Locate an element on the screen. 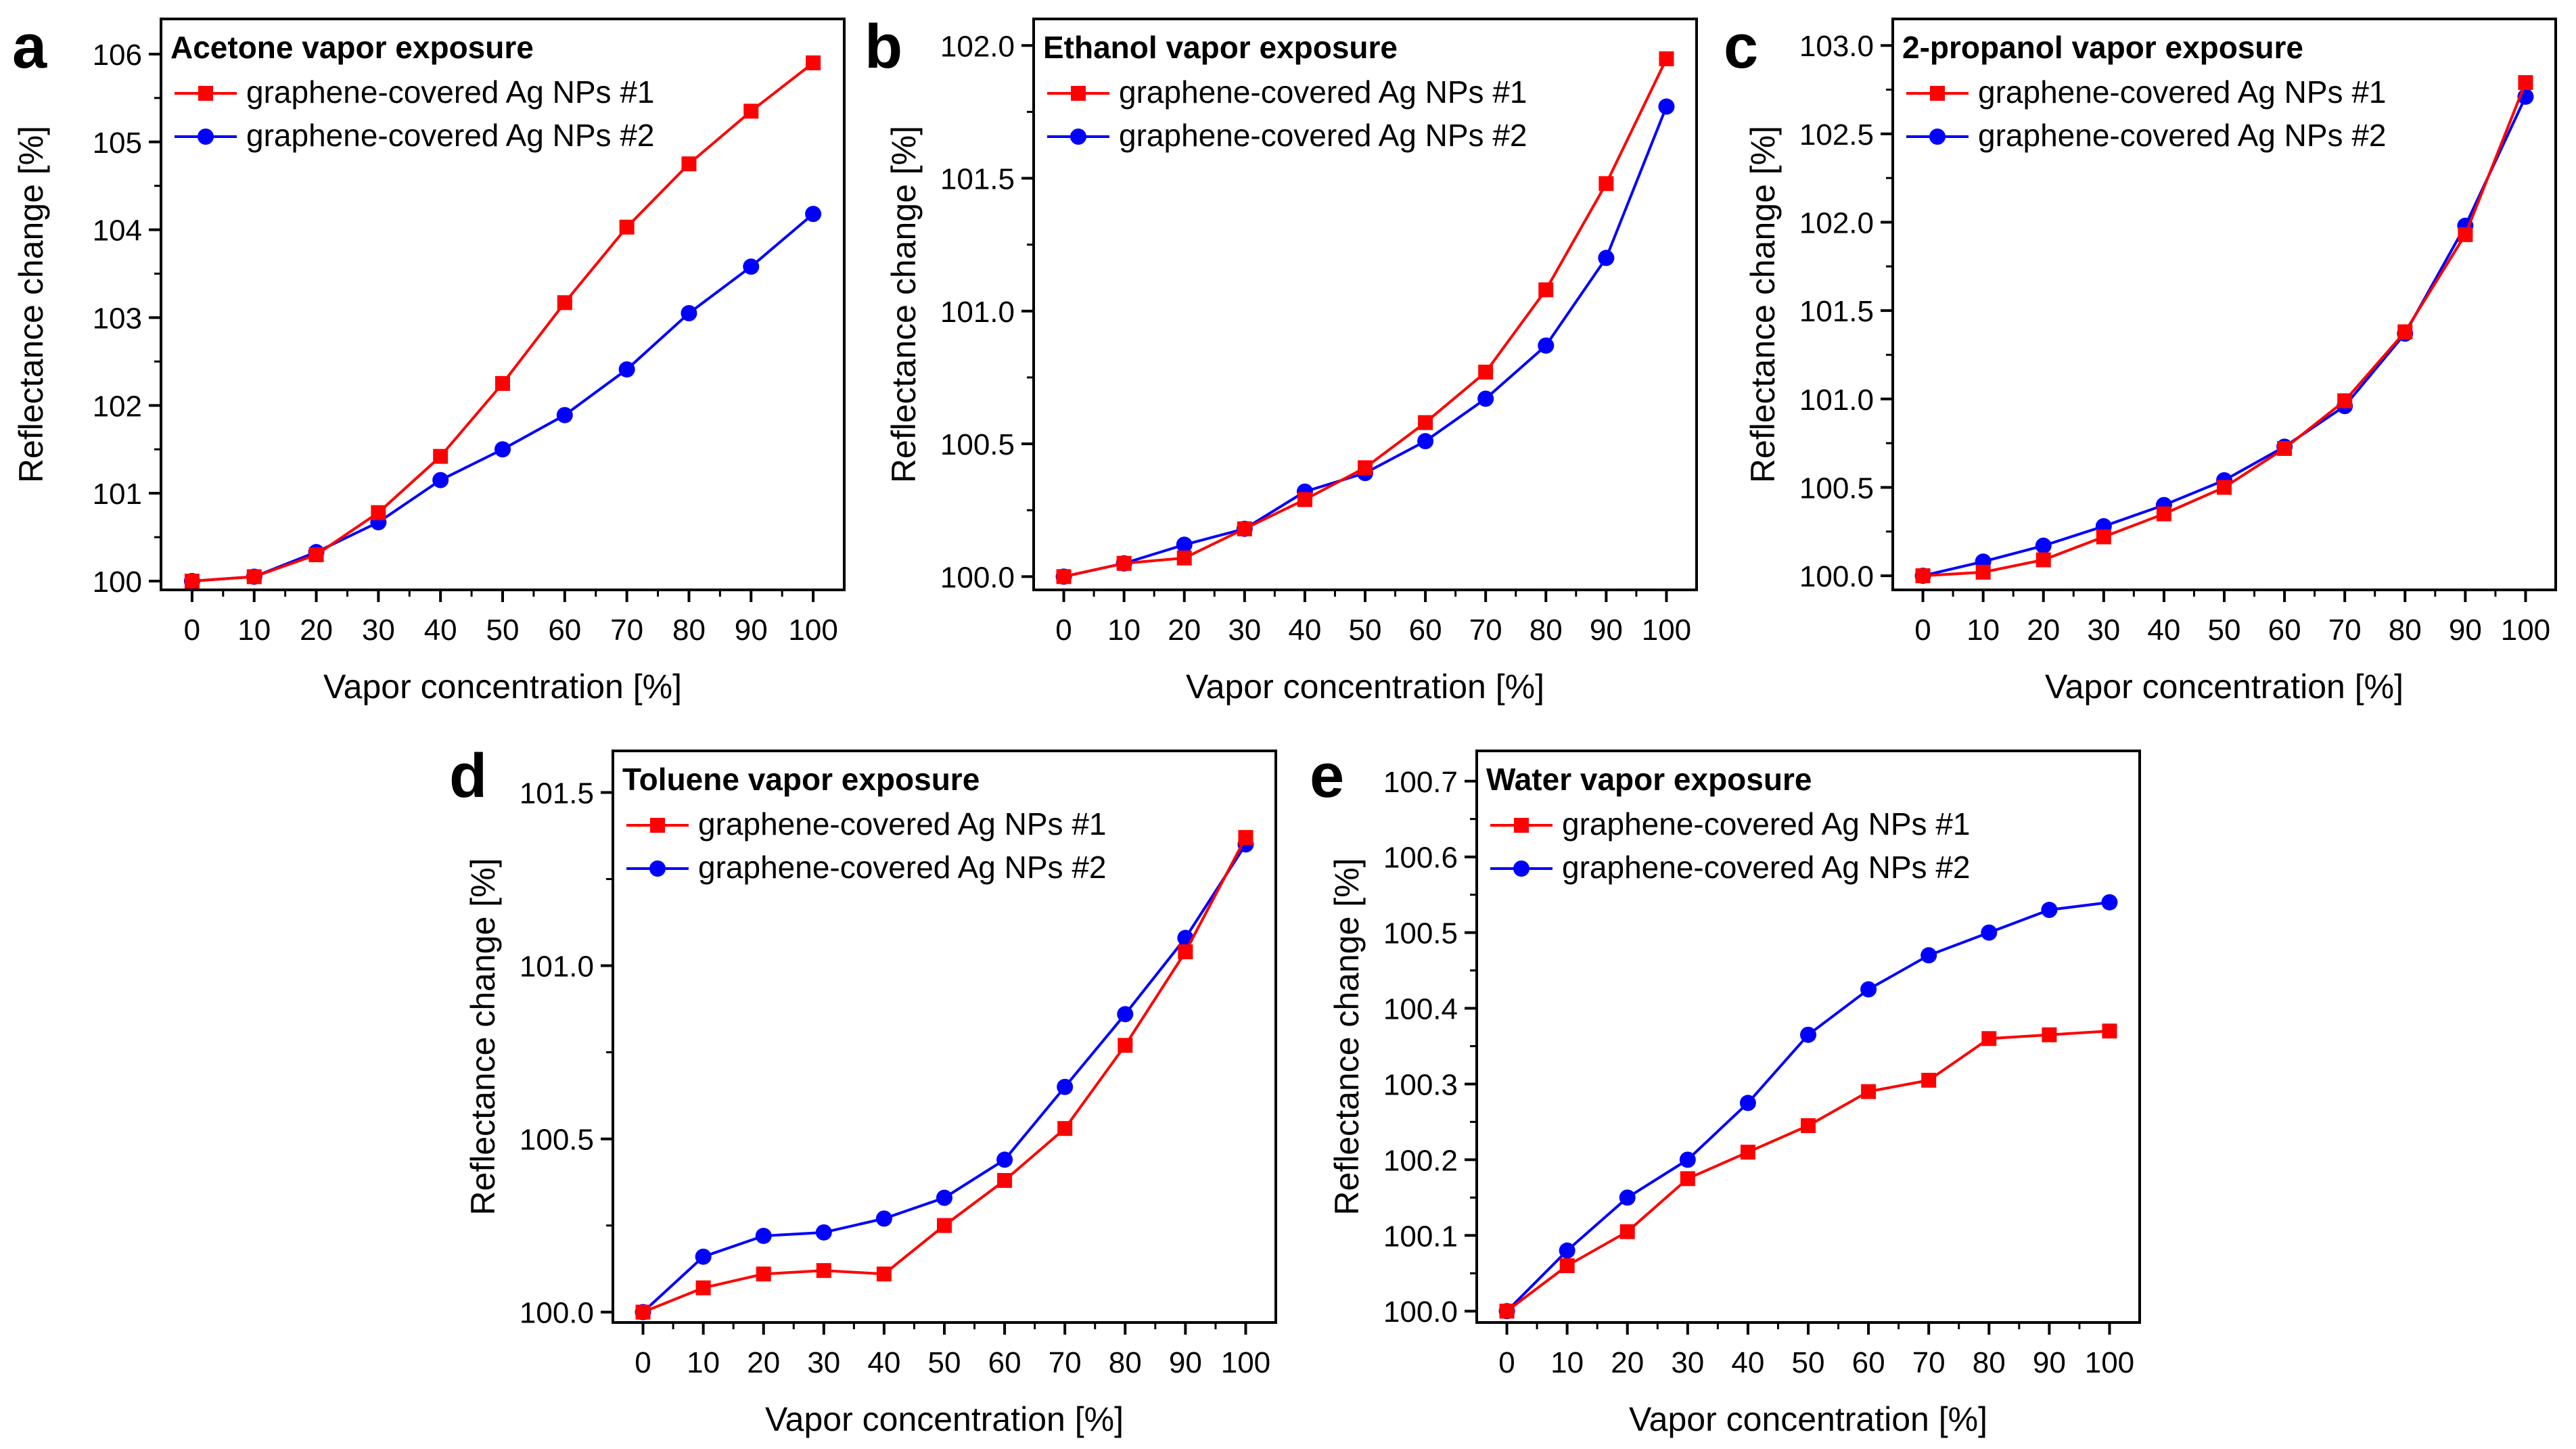 This screenshot has width=2576, height=1449. panel-d-xtick-label: 70 is located at coordinates (1065, 1362).